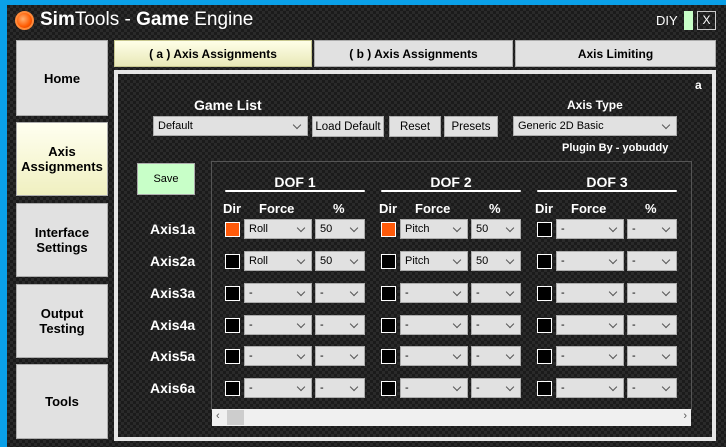 The height and width of the screenshot is (447, 726). What do you see at coordinates (415, 126) in the screenshot?
I see `reset-button: Reset` at bounding box center [415, 126].